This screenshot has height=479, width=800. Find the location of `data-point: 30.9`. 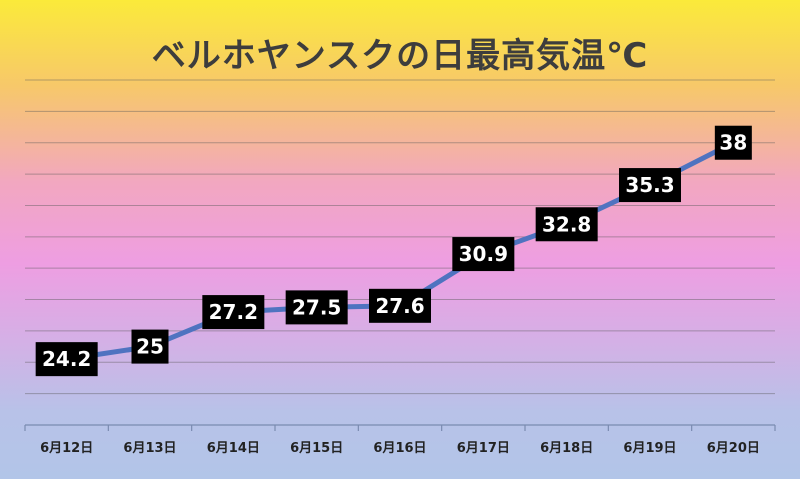

data-point: 30.9 is located at coordinates (483, 254).